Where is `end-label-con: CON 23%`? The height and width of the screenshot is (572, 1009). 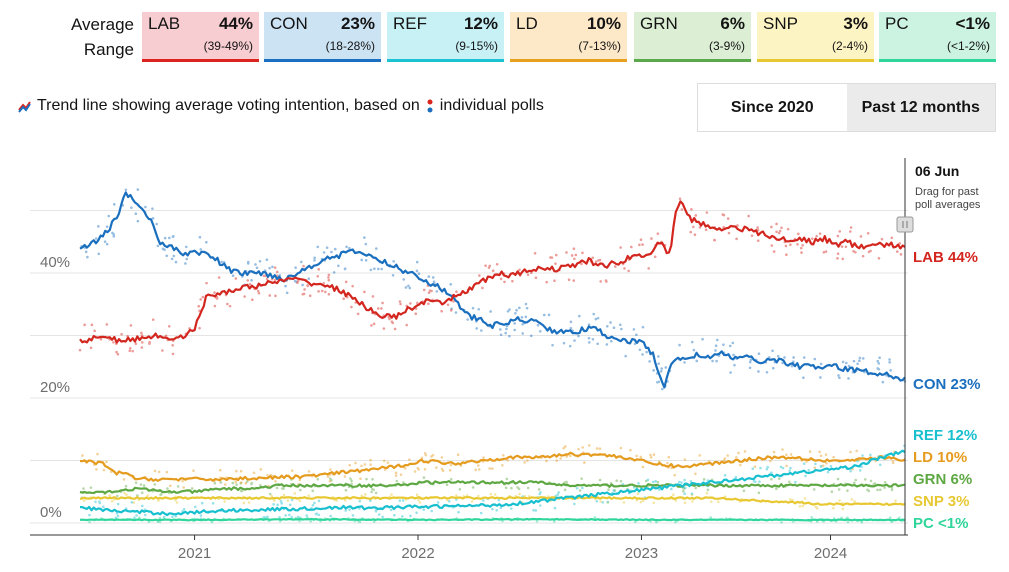 end-label-con: CON 23% is located at coordinates (947, 384).